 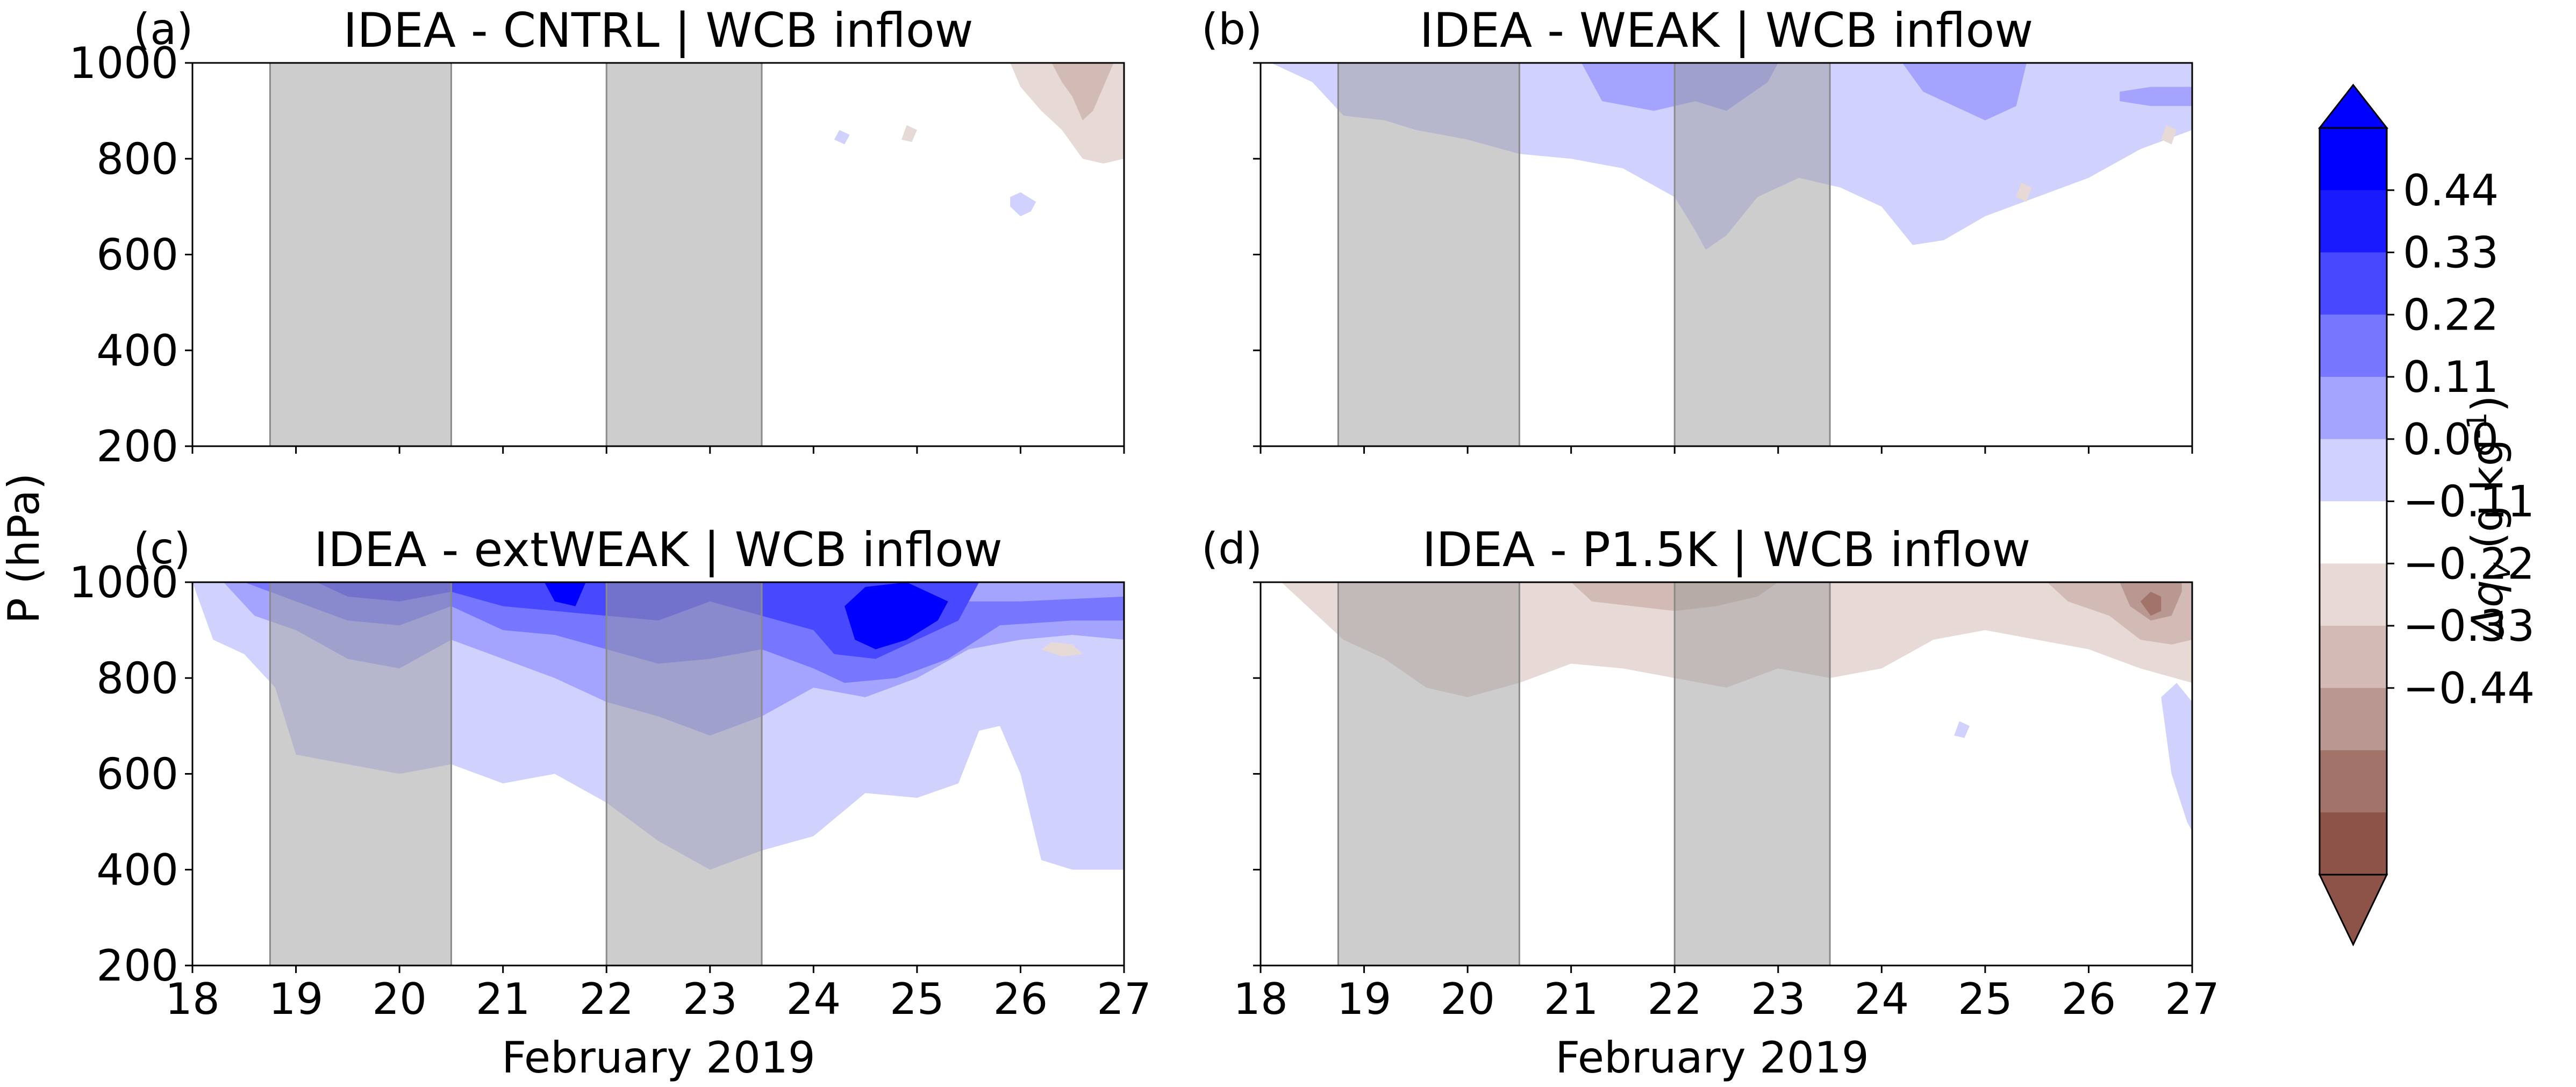 I want to click on panel-letter: (c), so click(x=161, y=549).